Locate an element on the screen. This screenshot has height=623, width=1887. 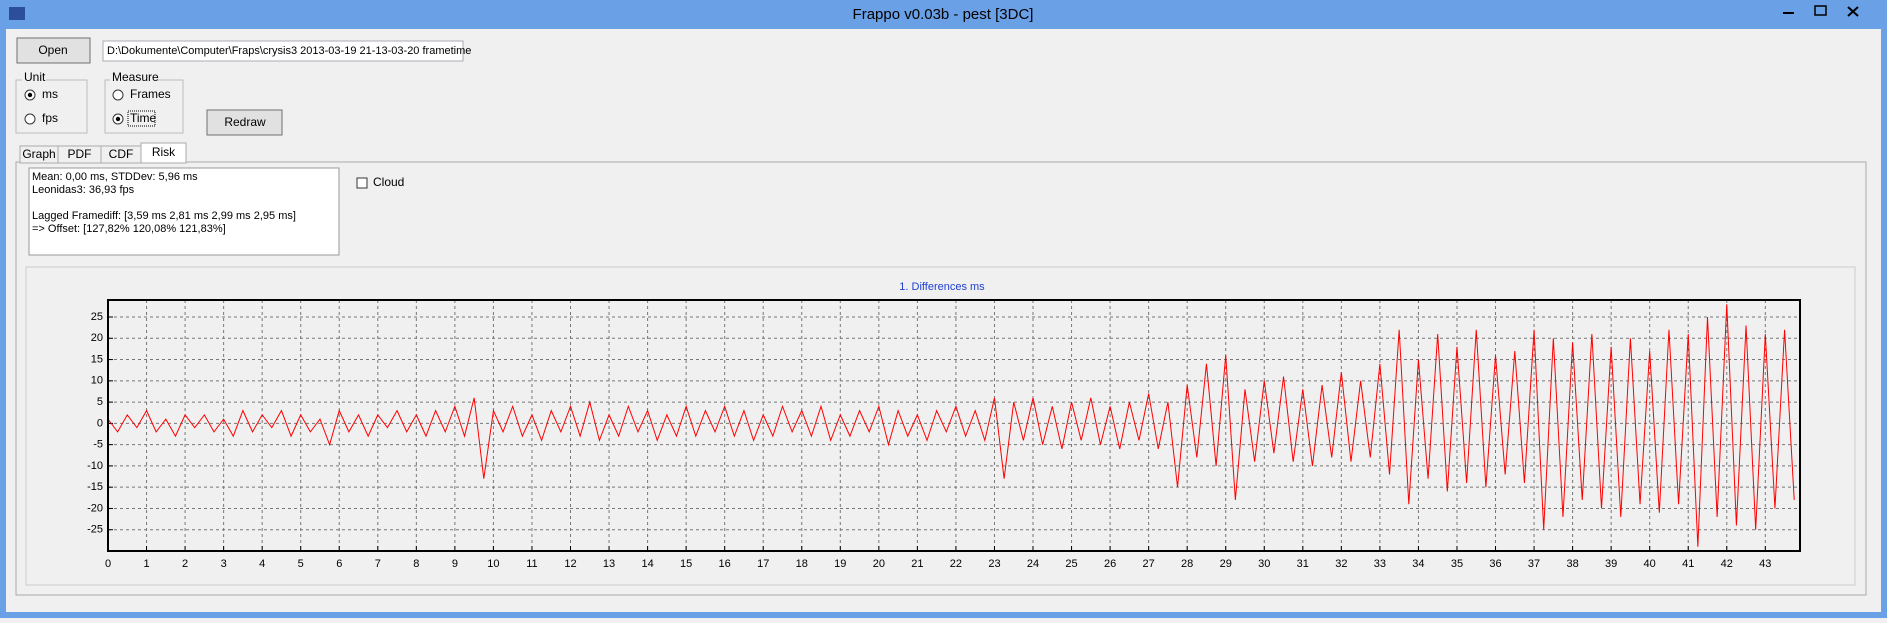
x-tick-label: 20 is located at coordinates (879, 564).